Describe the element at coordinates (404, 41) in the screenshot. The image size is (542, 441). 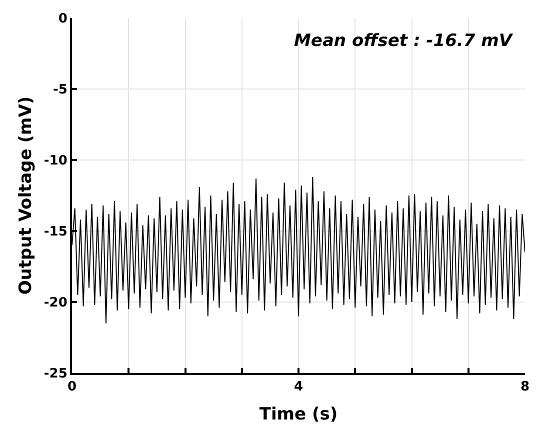
I see `annotation: Mean offset : -16.7 mV` at that location.